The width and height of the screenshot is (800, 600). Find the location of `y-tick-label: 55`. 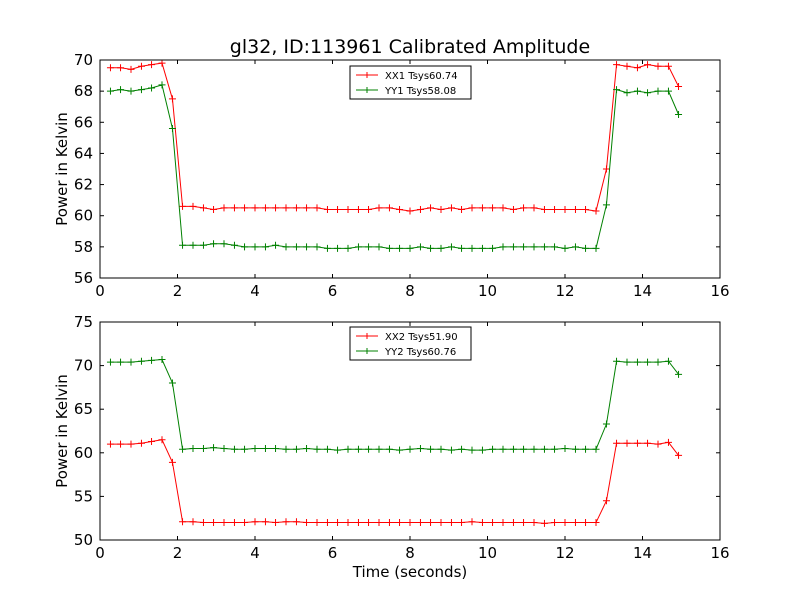

y-tick-label: 55 is located at coordinates (83, 496).